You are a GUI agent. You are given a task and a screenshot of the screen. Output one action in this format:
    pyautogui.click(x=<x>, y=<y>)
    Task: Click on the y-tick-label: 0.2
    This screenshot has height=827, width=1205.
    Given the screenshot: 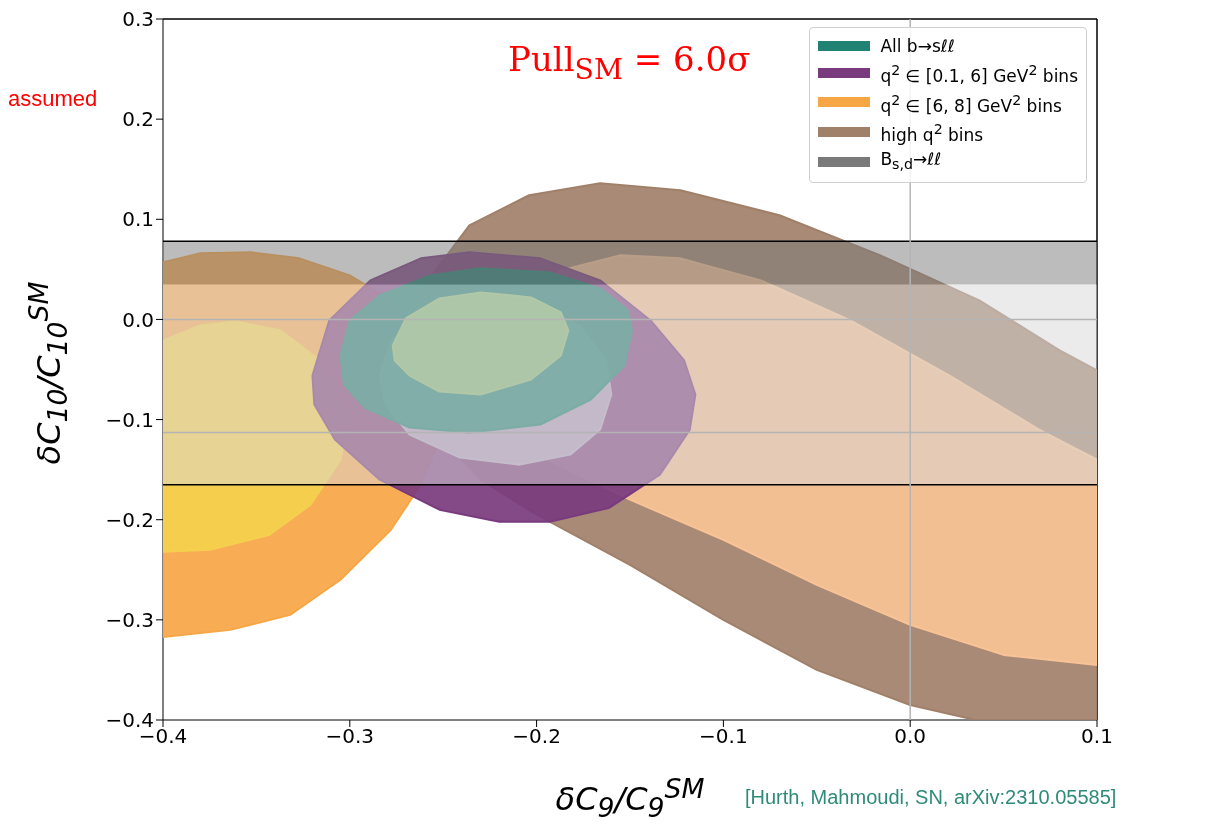 What is the action you would take?
    pyautogui.click(x=138, y=119)
    